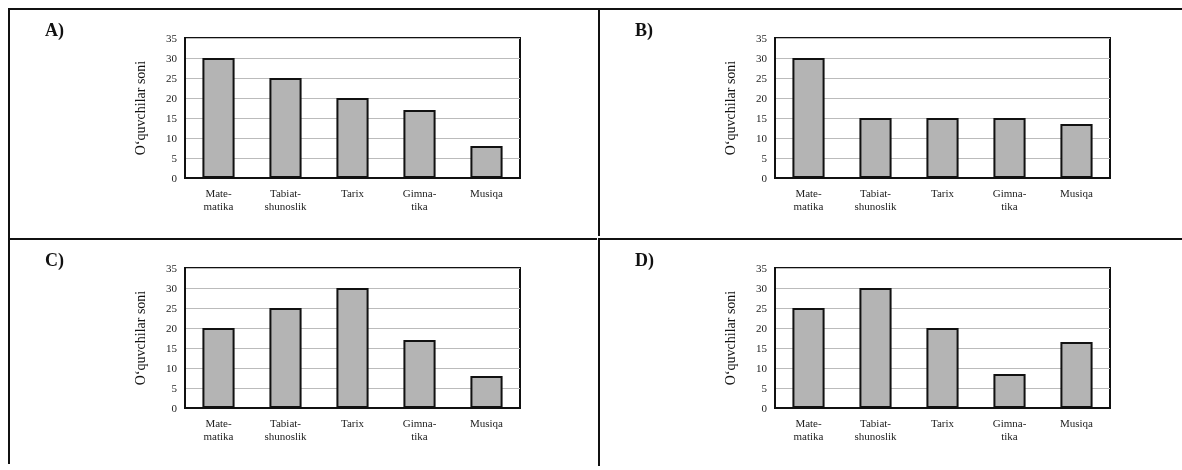  What do you see at coordinates (54, 260) in the screenshot?
I see `chart-title: C)` at bounding box center [54, 260].